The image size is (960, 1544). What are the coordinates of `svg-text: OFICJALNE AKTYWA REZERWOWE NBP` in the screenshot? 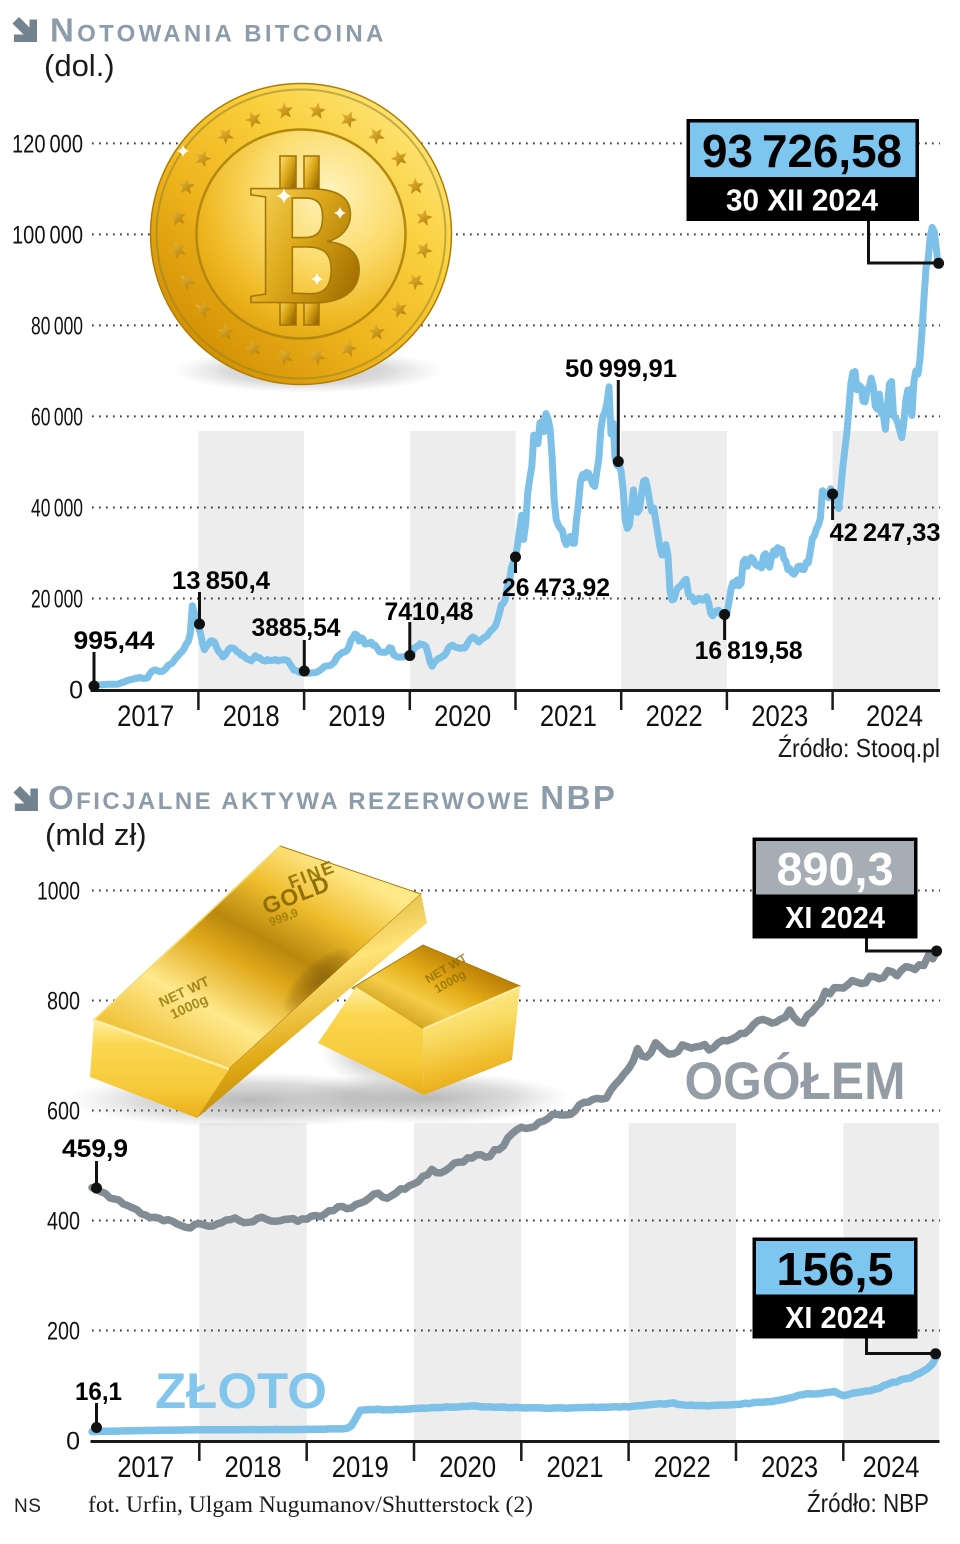 It's located at (332, 797).